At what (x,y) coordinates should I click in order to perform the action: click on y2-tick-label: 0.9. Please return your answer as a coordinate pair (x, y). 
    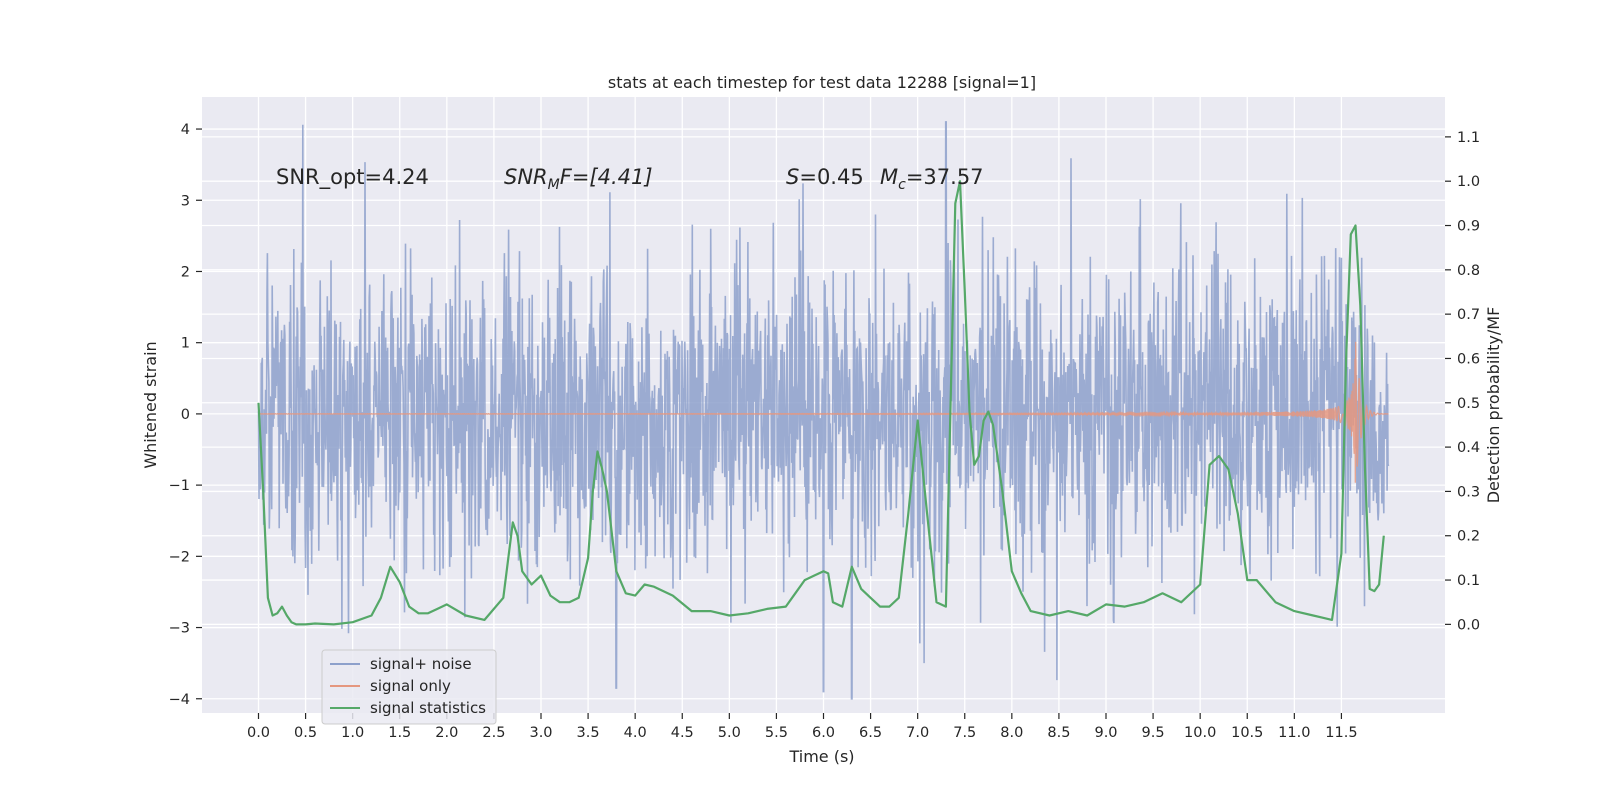
    Looking at the image, I should click on (1468, 227).